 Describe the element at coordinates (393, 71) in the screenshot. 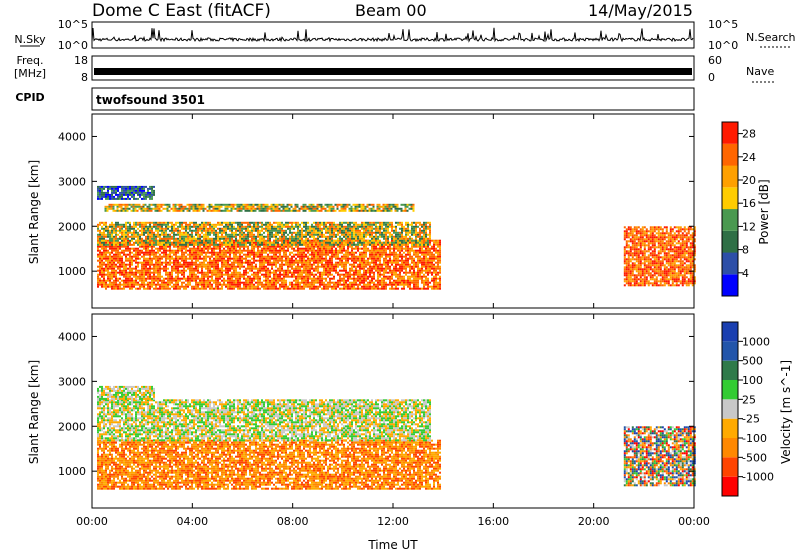

I see `freq-trace` at that location.